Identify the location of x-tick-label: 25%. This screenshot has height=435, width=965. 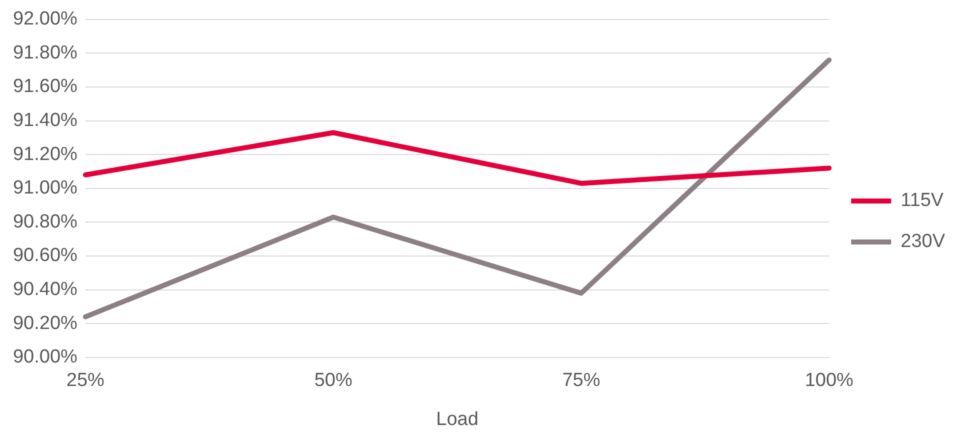
(85, 381).